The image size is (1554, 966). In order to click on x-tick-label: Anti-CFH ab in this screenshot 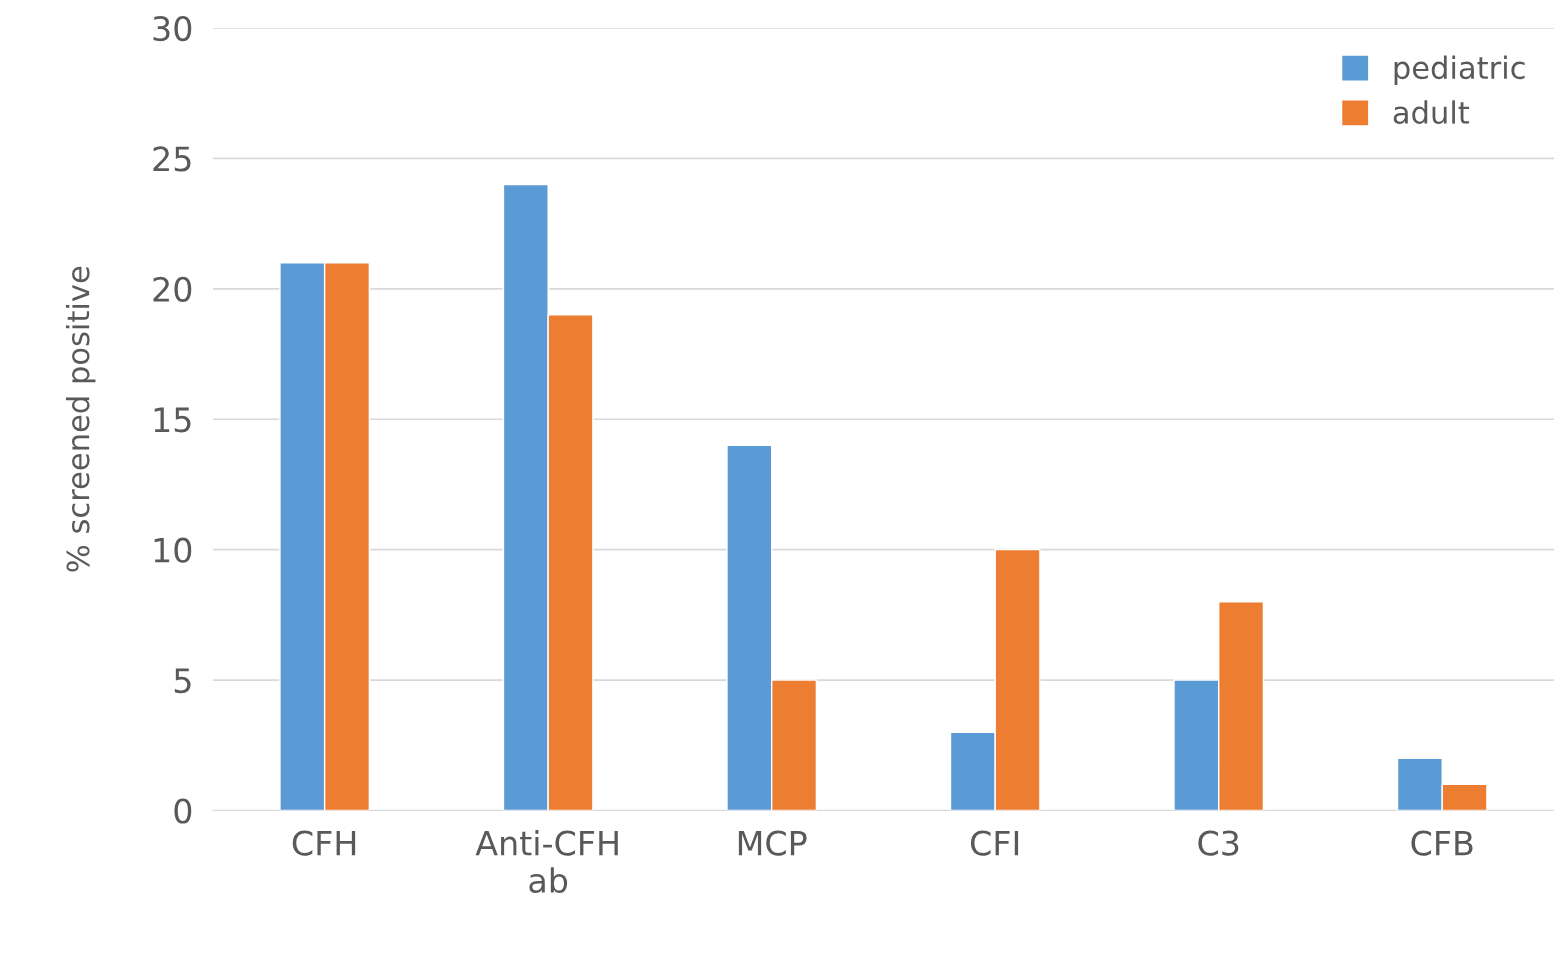, I will do `click(546, 861)`.